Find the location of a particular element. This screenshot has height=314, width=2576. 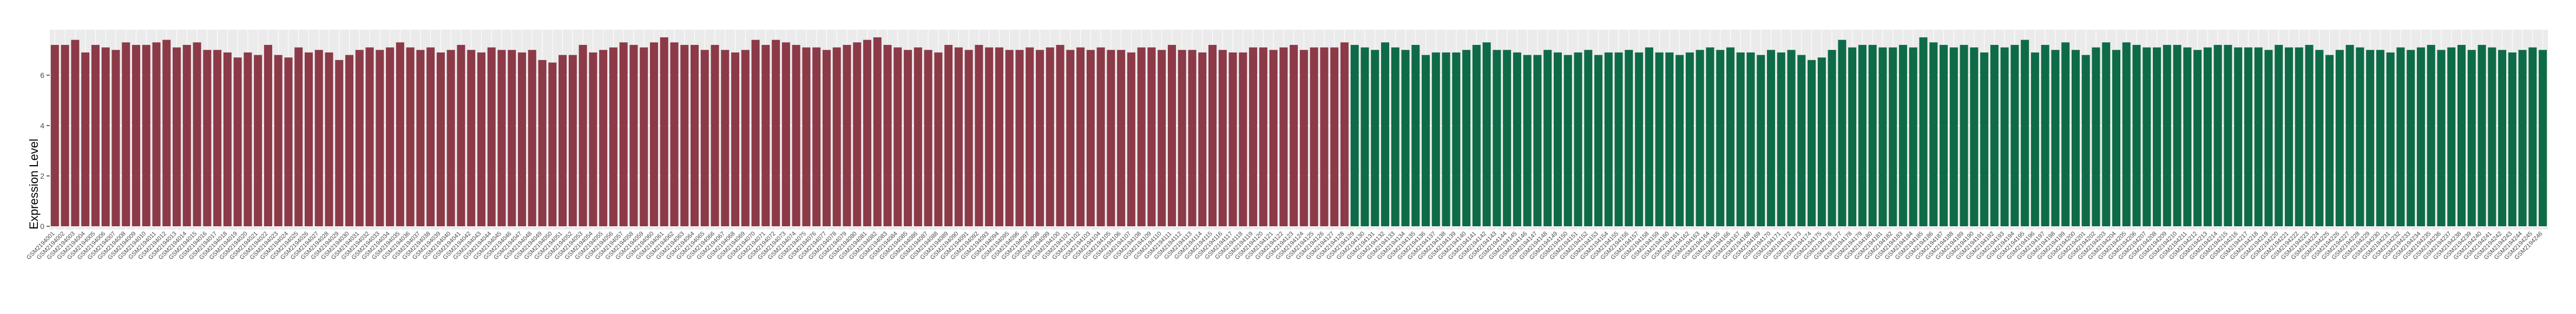

y-tick-label: 2 is located at coordinates (42, 176).